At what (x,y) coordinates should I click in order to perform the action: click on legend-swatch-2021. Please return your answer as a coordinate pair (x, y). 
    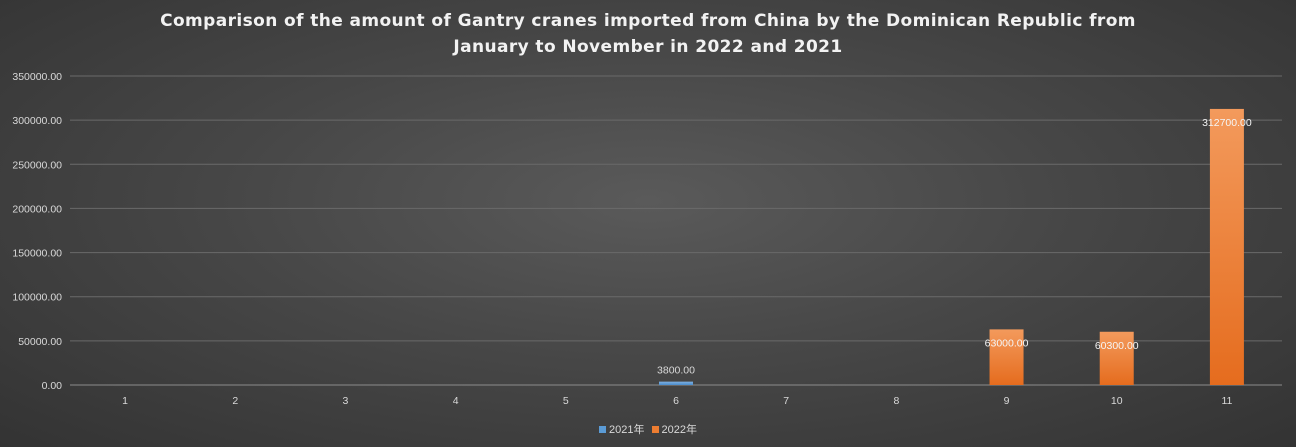
    Looking at the image, I should click on (602, 429).